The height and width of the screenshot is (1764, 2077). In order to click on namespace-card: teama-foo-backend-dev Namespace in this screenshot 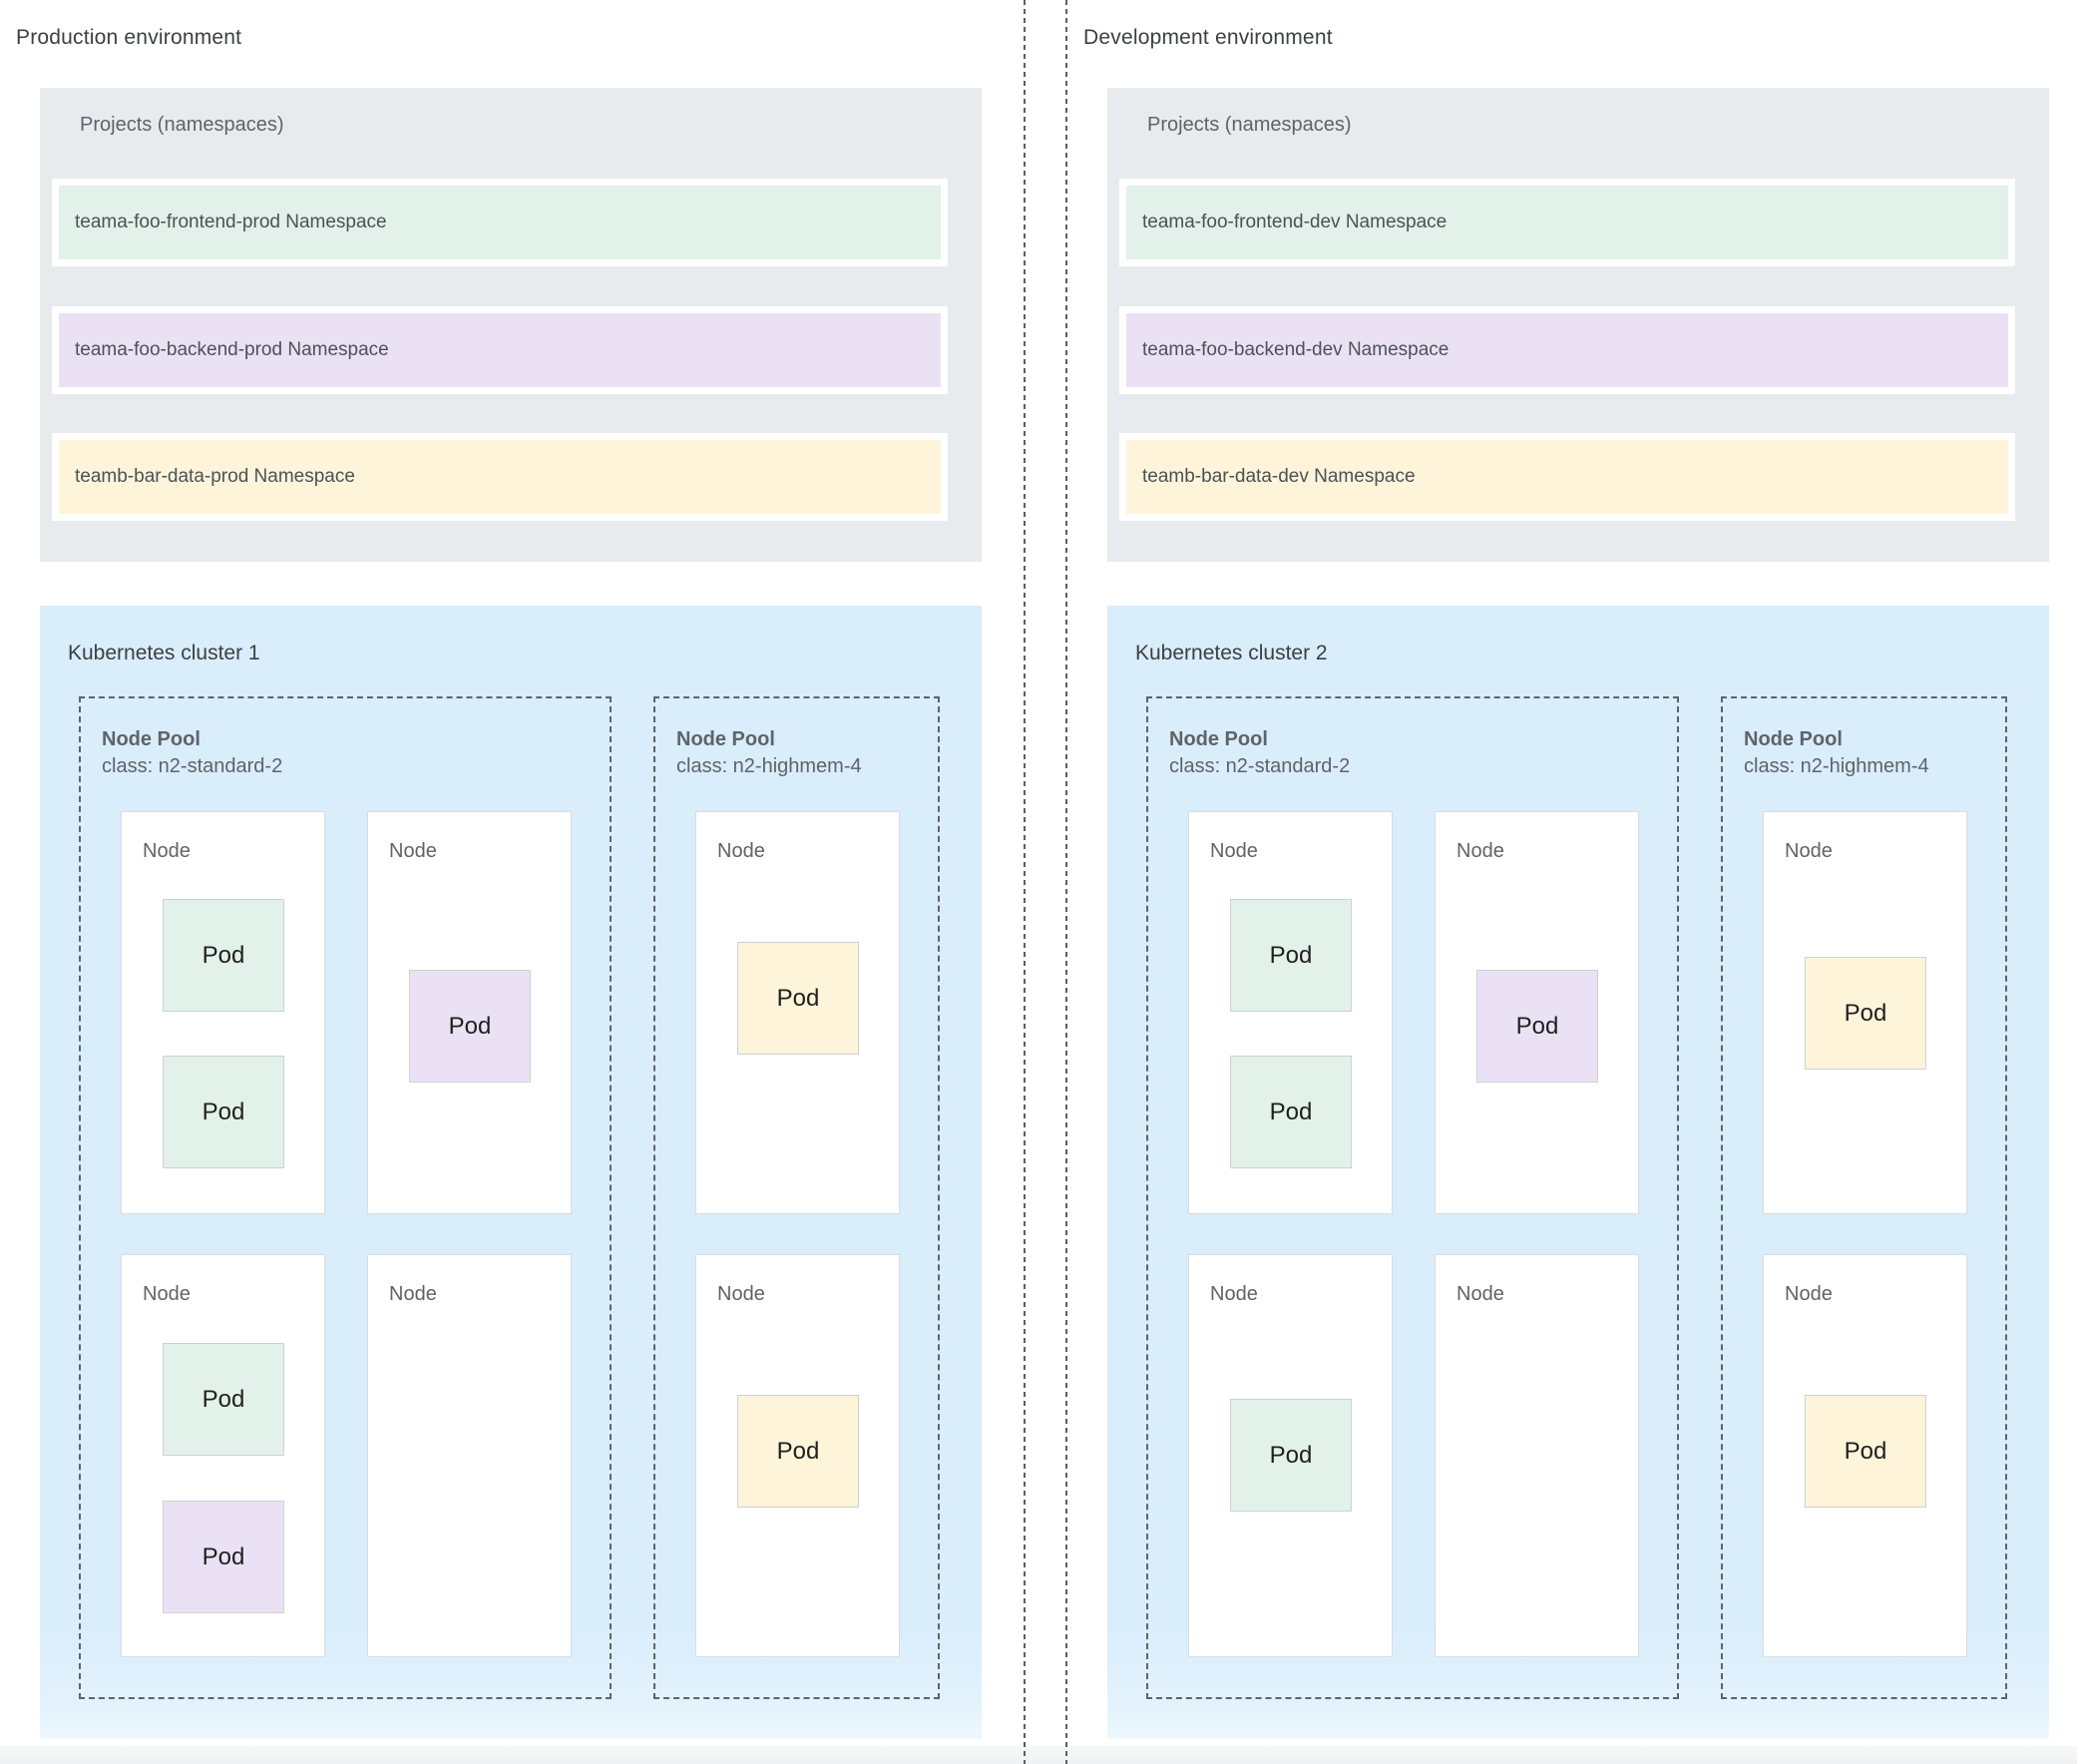, I will do `click(1567, 350)`.